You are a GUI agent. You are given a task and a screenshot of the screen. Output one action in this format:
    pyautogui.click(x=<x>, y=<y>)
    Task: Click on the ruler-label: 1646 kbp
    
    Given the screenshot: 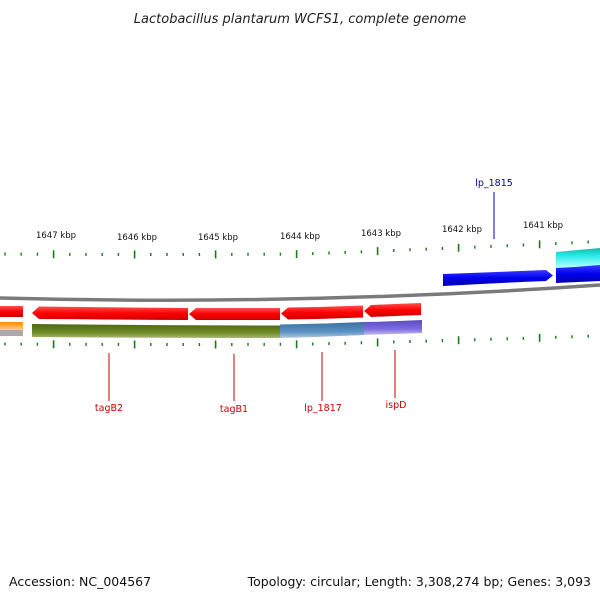 What is the action you would take?
    pyautogui.click(x=137, y=238)
    